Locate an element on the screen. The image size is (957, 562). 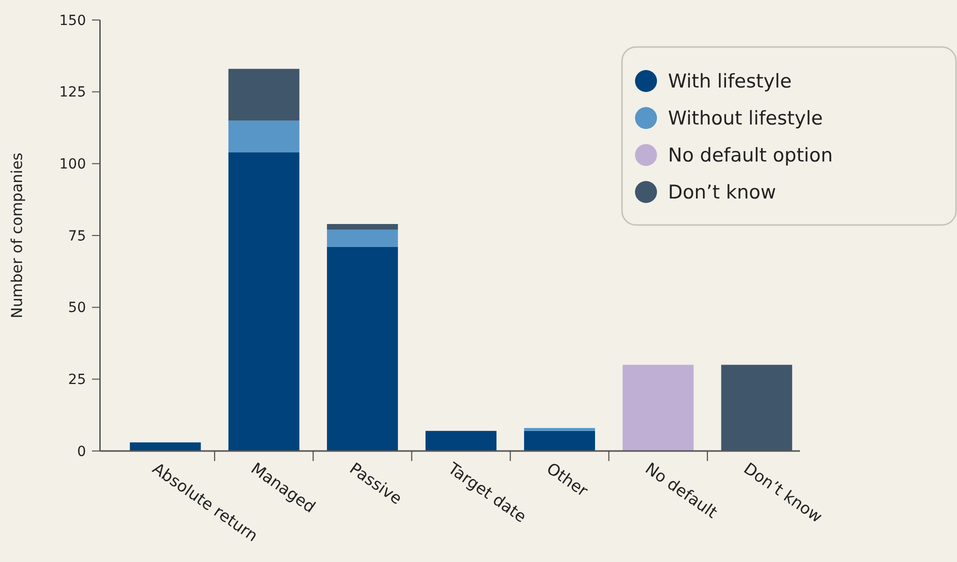
y-tick-label: 100 is located at coordinates (72, 164).